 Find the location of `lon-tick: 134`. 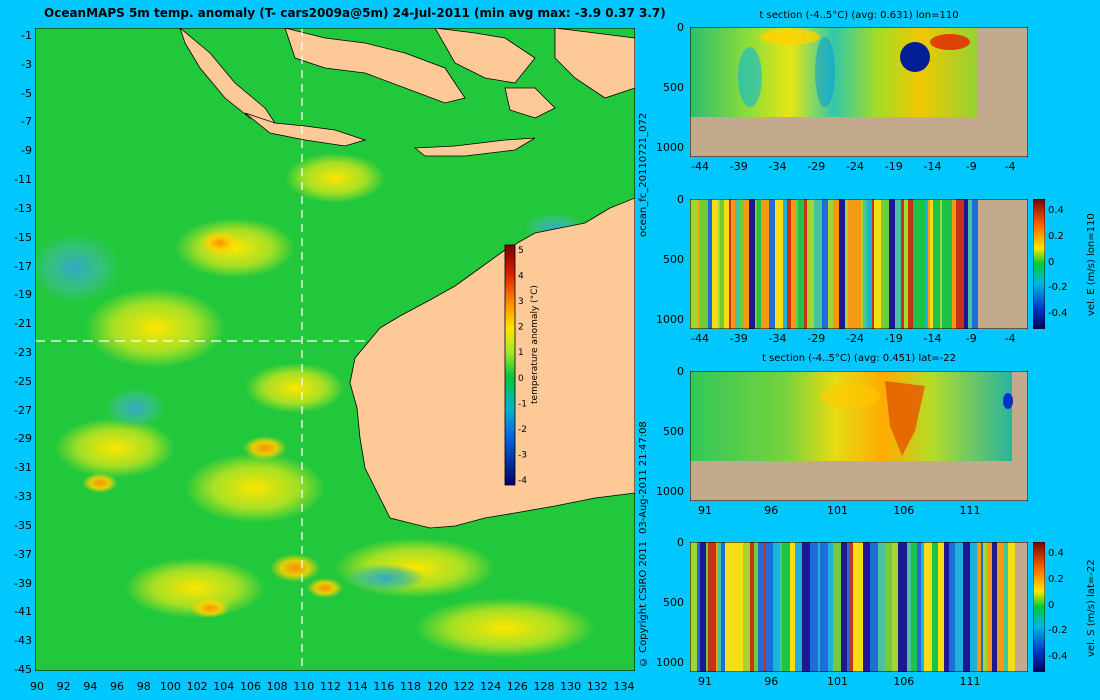

lon-tick: 134 is located at coordinates (624, 686).